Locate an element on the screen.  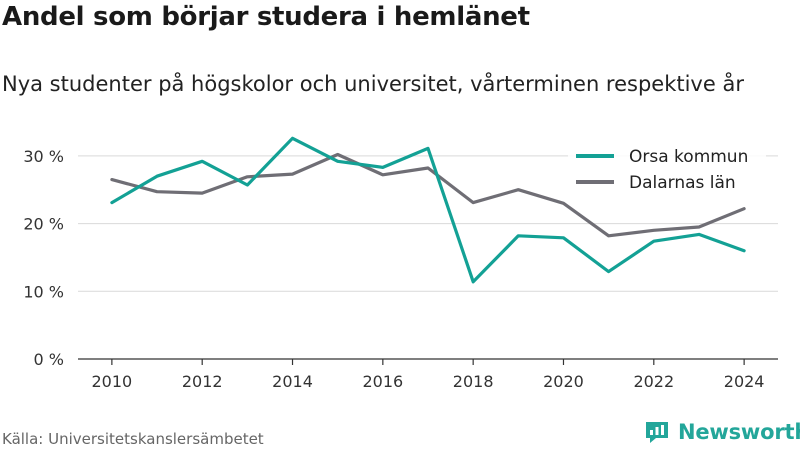
x-tick-label: 2018 is located at coordinates (473, 381).